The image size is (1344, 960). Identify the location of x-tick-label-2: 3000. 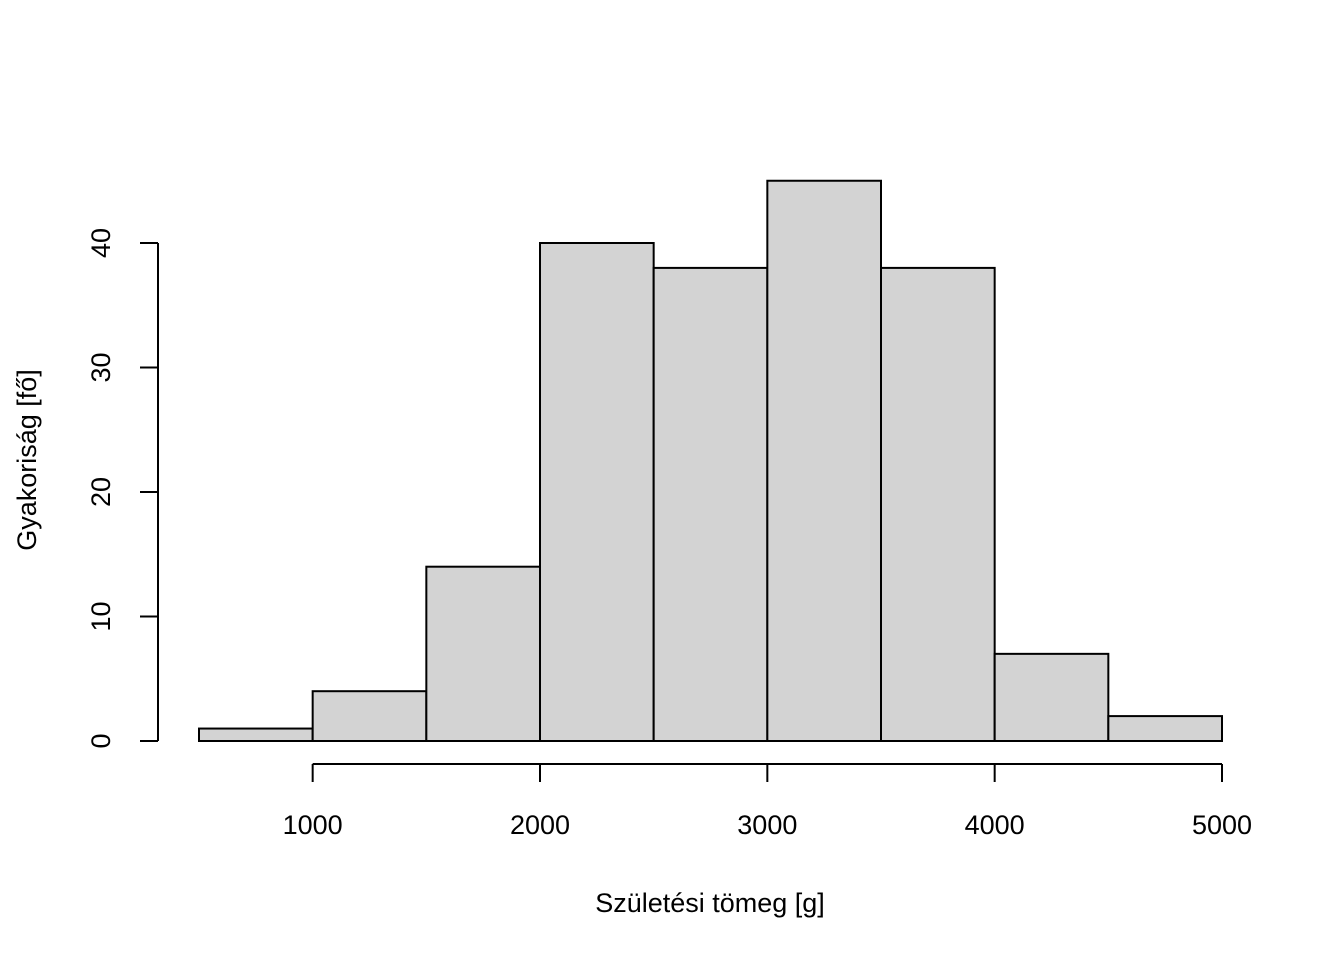
(767, 825).